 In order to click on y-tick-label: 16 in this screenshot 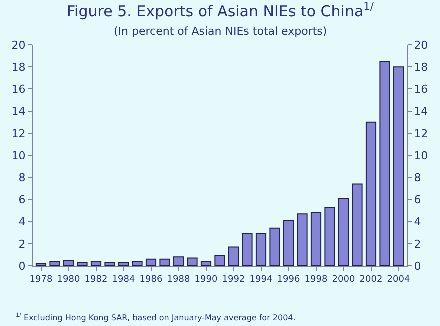, I will do `click(19, 89)`.